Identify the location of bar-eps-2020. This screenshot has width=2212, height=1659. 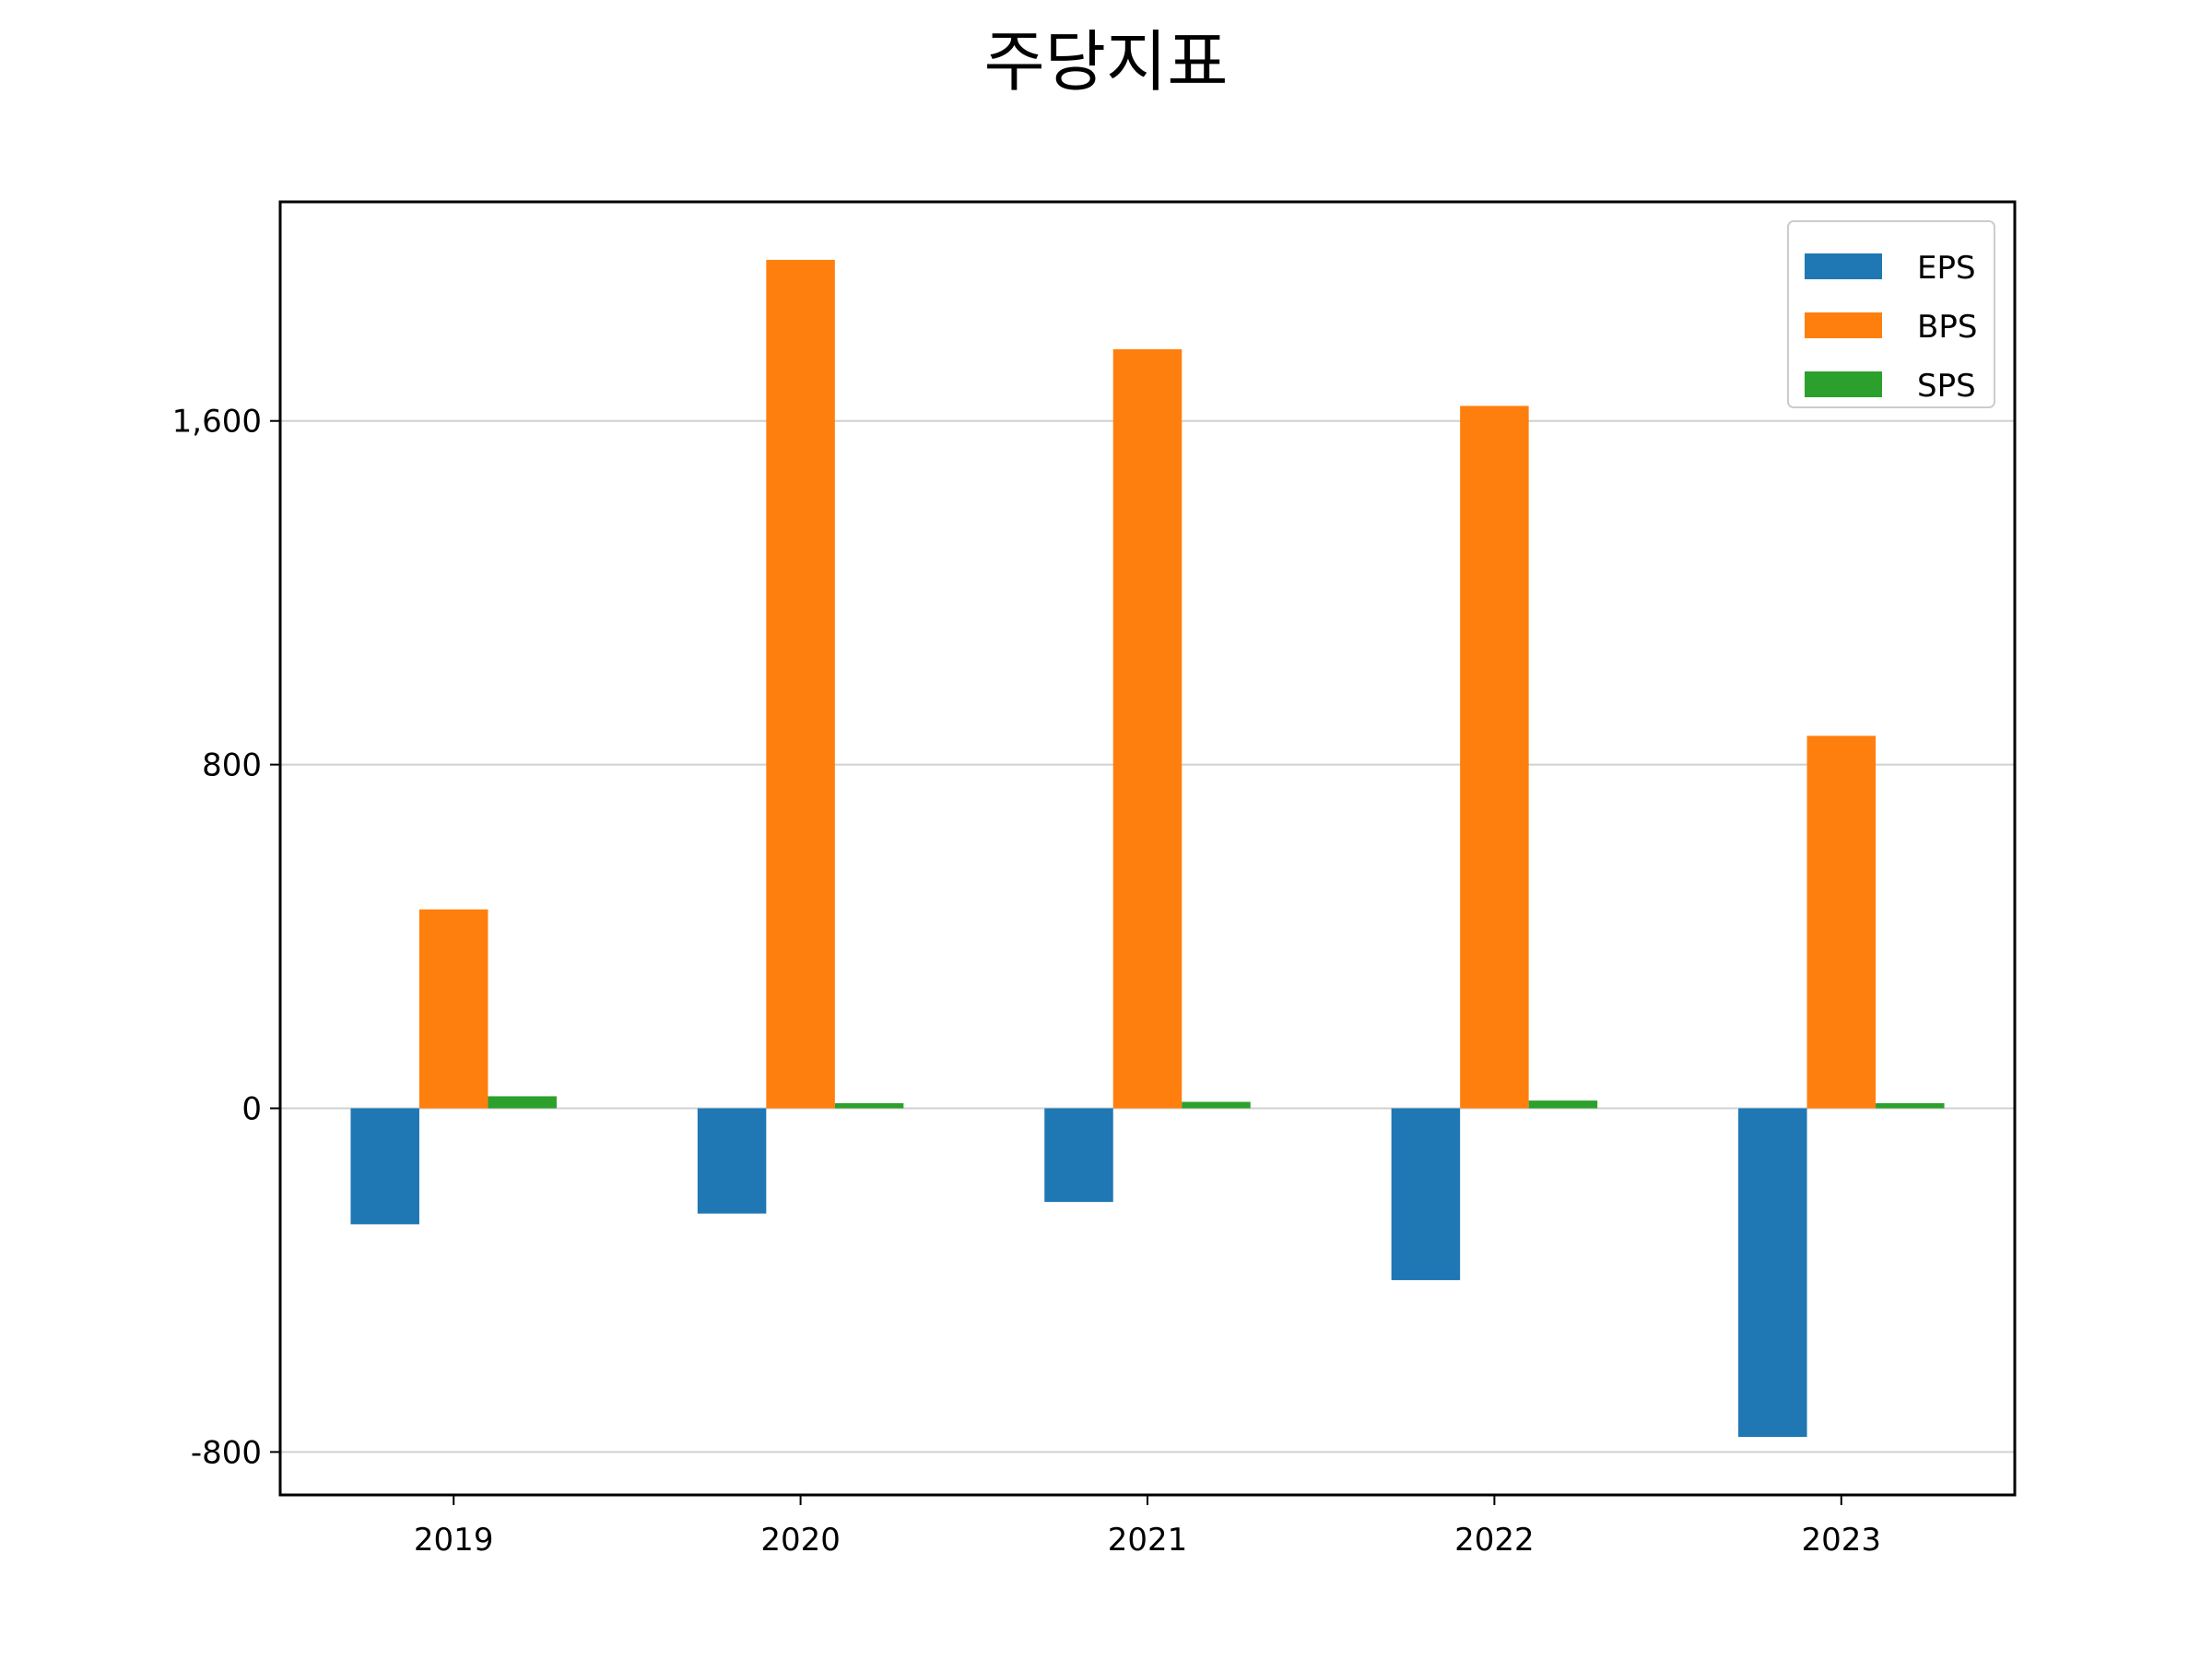
(732, 1161).